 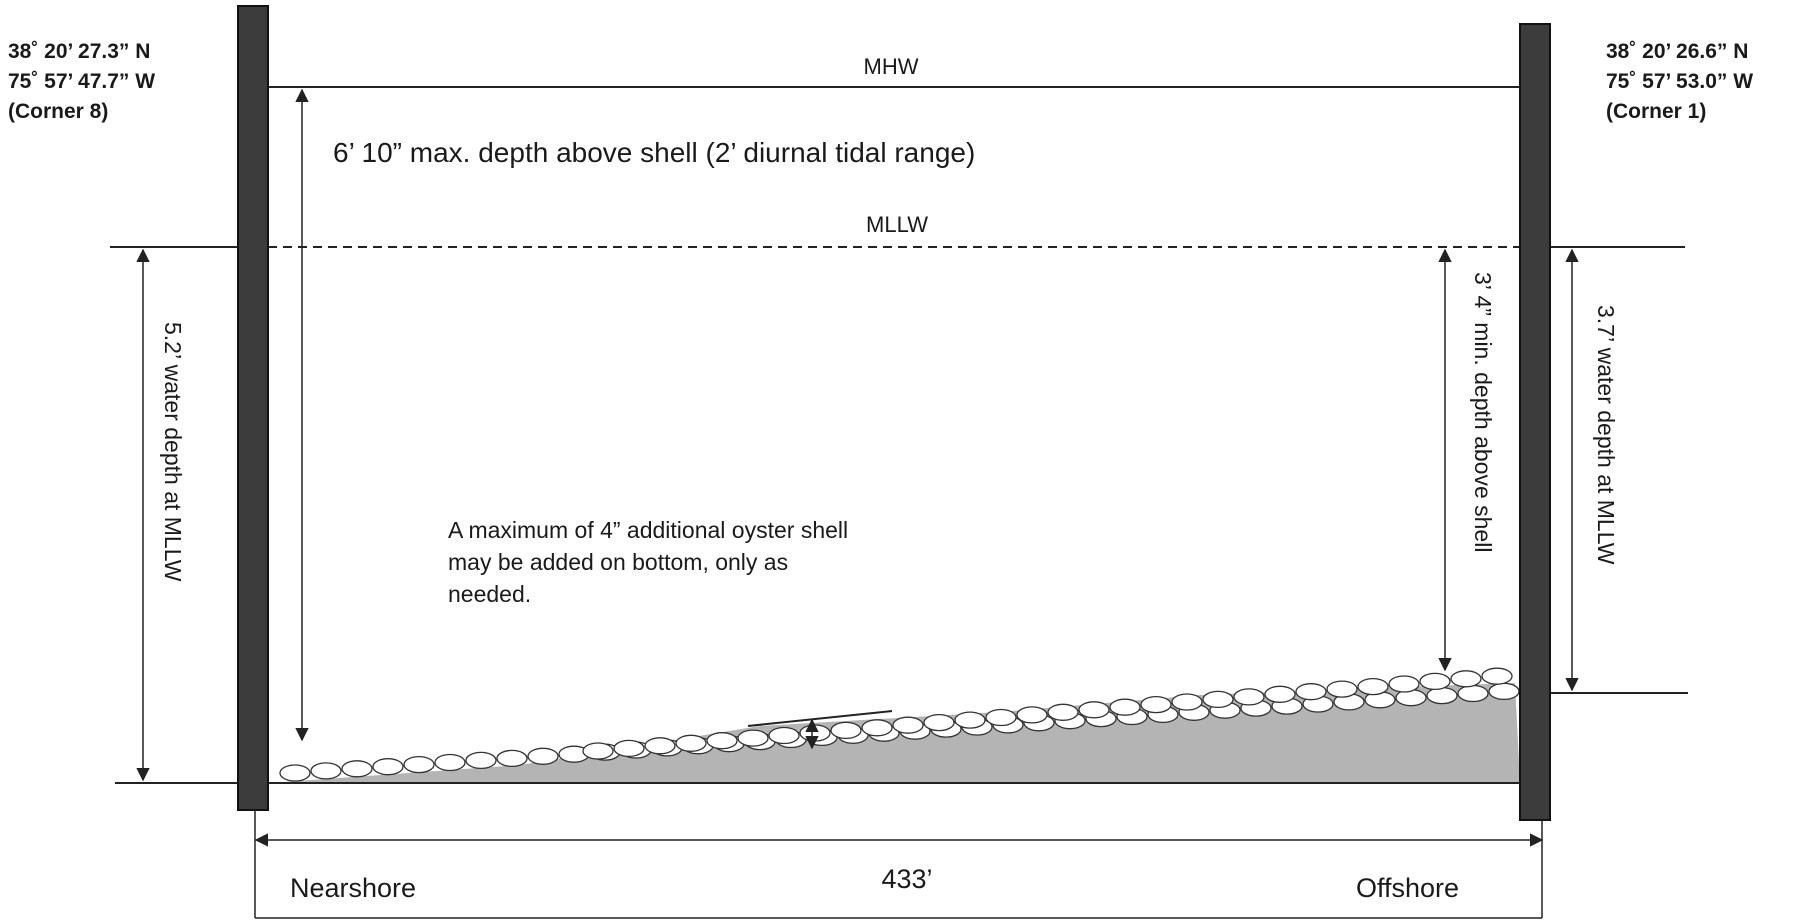 I want to click on mhw-label: MHW, so click(x=891, y=66).